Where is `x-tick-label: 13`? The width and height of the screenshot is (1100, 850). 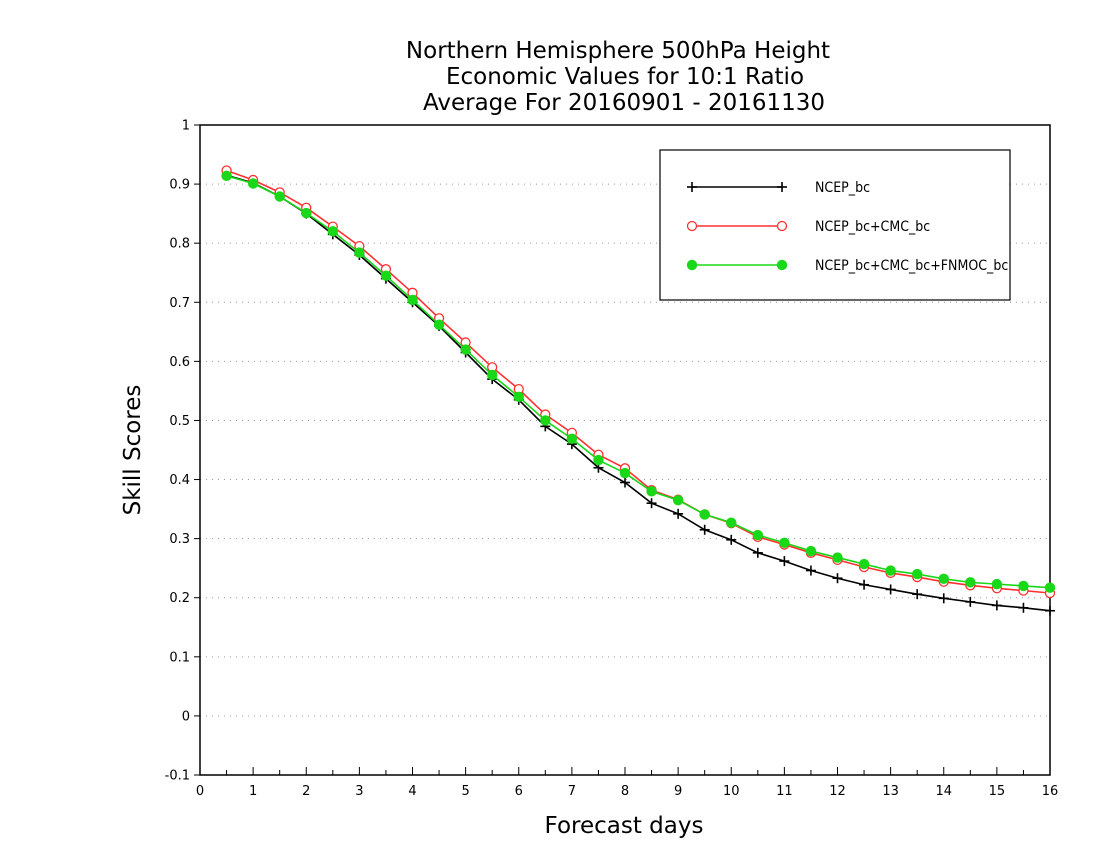
x-tick-label: 13 is located at coordinates (890, 791).